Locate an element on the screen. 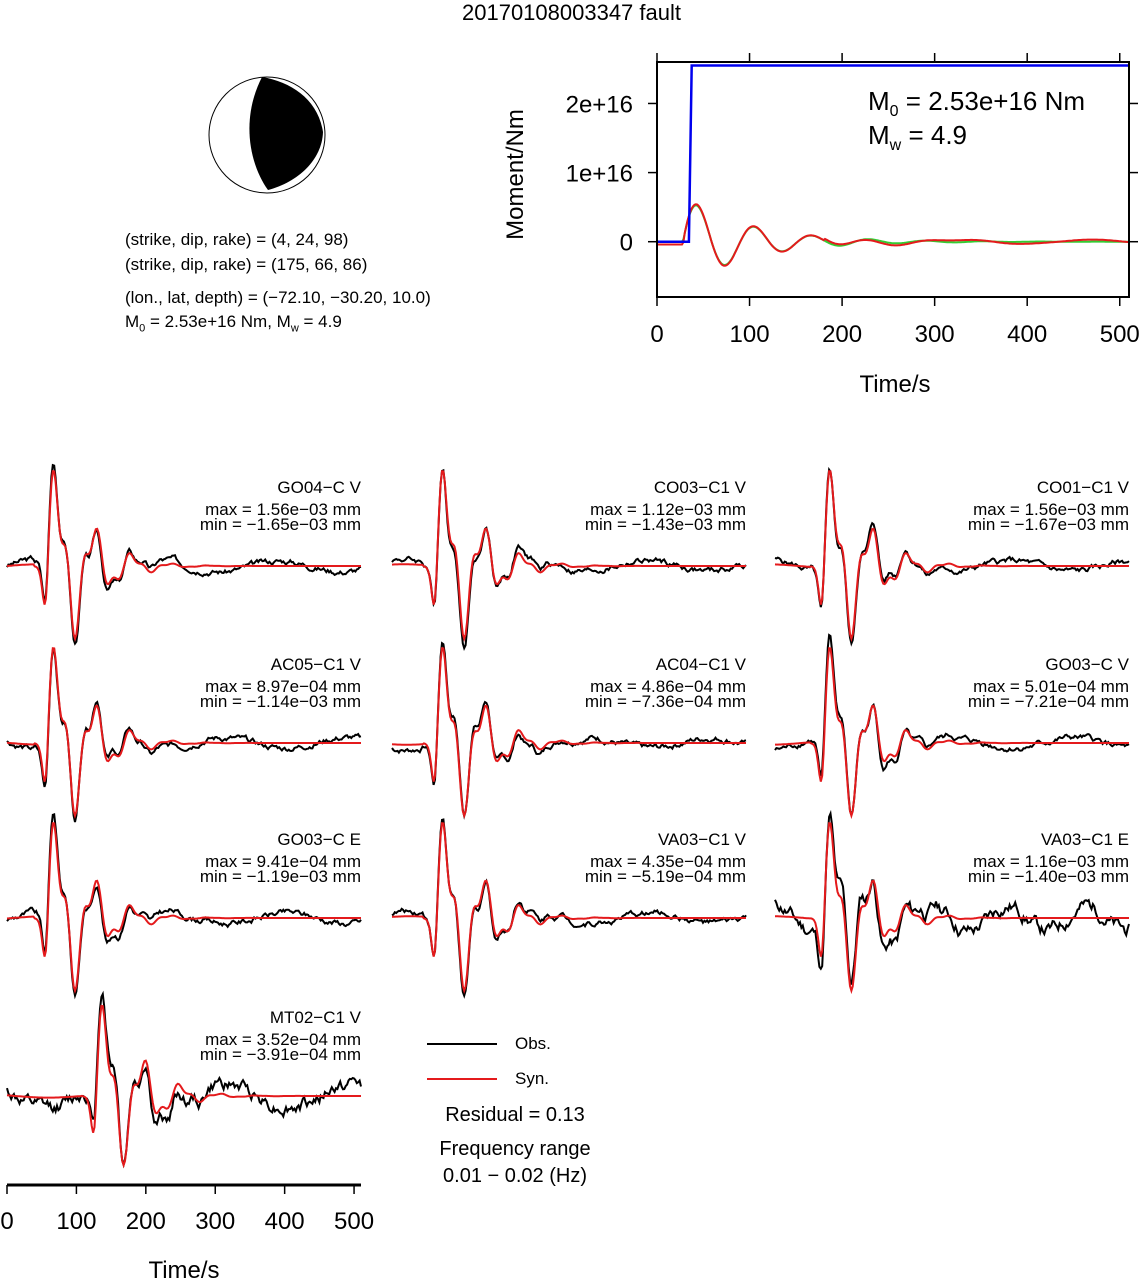 The image size is (1143, 1281). station-name-label: CO01−C1 V is located at coordinates (1083, 487).